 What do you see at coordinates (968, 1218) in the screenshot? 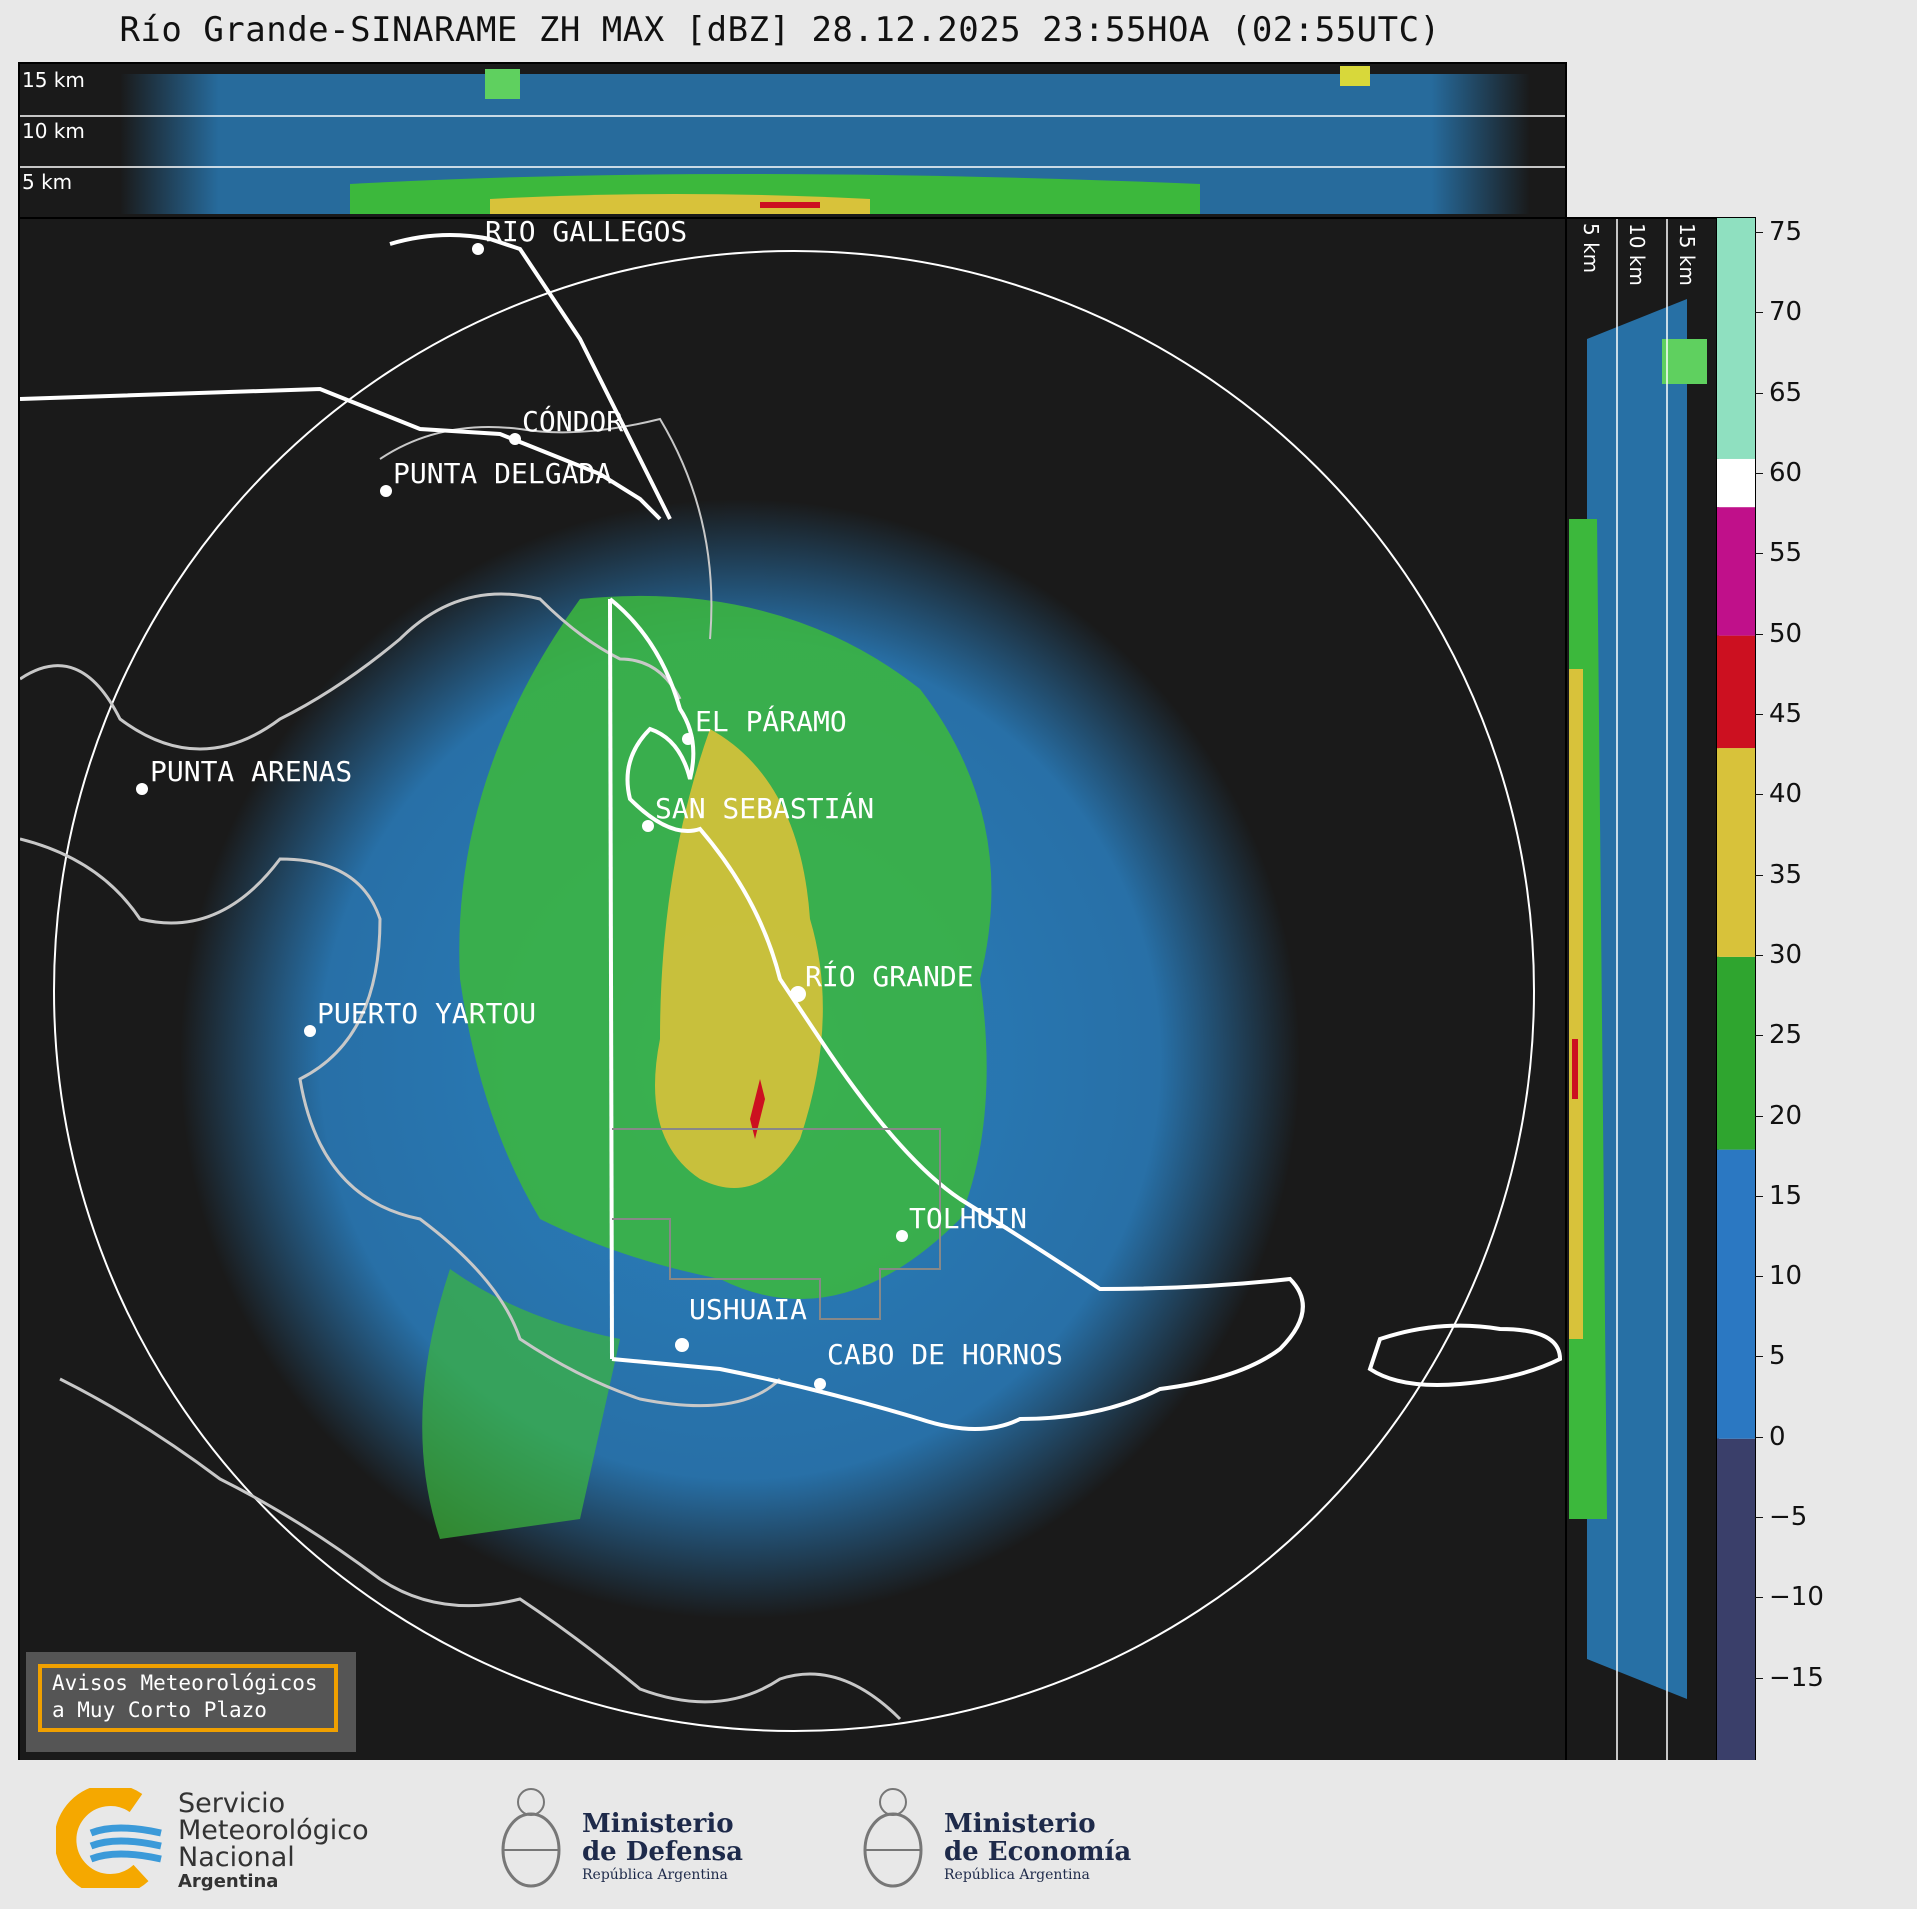
I see `city-label: TOLHUIN` at bounding box center [968, 1218].